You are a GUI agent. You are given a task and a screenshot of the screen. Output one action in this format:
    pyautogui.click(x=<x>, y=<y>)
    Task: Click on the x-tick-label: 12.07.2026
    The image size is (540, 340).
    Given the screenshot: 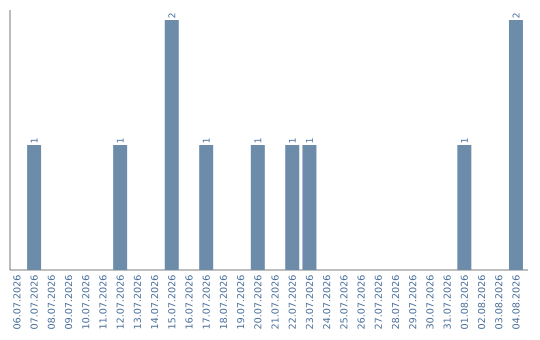 What is the action you would take?
    pyautogui.click(x=120, y=301)
    